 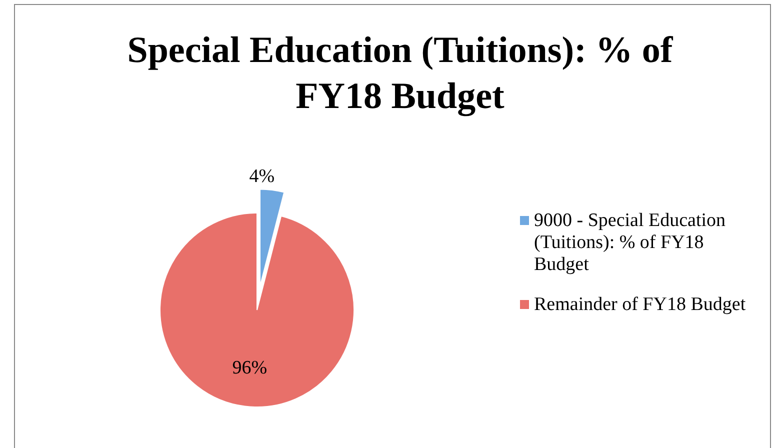 What do you see at coordinates (630, 242) in the screenshot?
I see `legend-label: 9000 - Special Education (Tuitions): % of FY18 Budget` at bounding box center [630, 242].